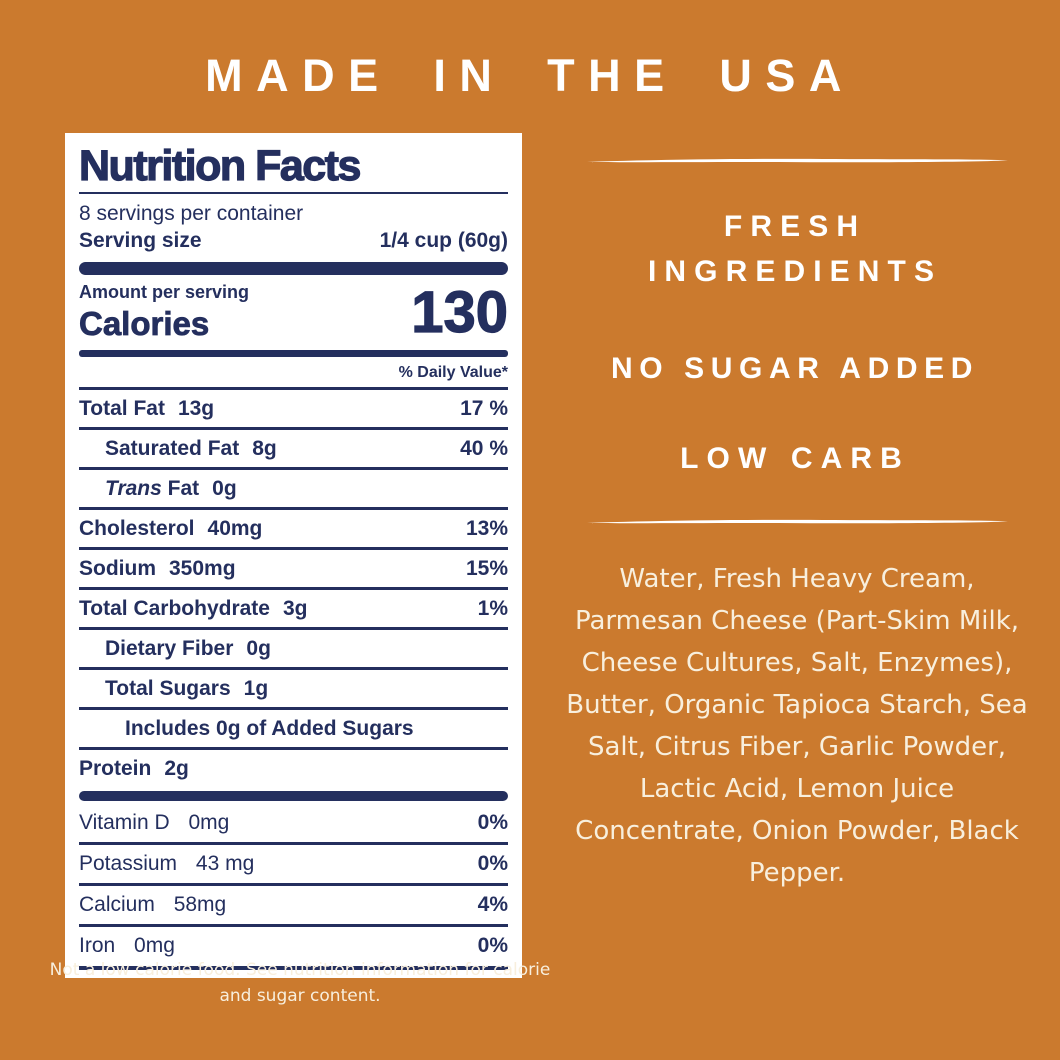 This screenshot has width=1060, height=1060. Describe the element at coordinates (293, 568) in the screenshot. I see `nutrient-row-sodium: Sodium 350mg 15%` at that location.